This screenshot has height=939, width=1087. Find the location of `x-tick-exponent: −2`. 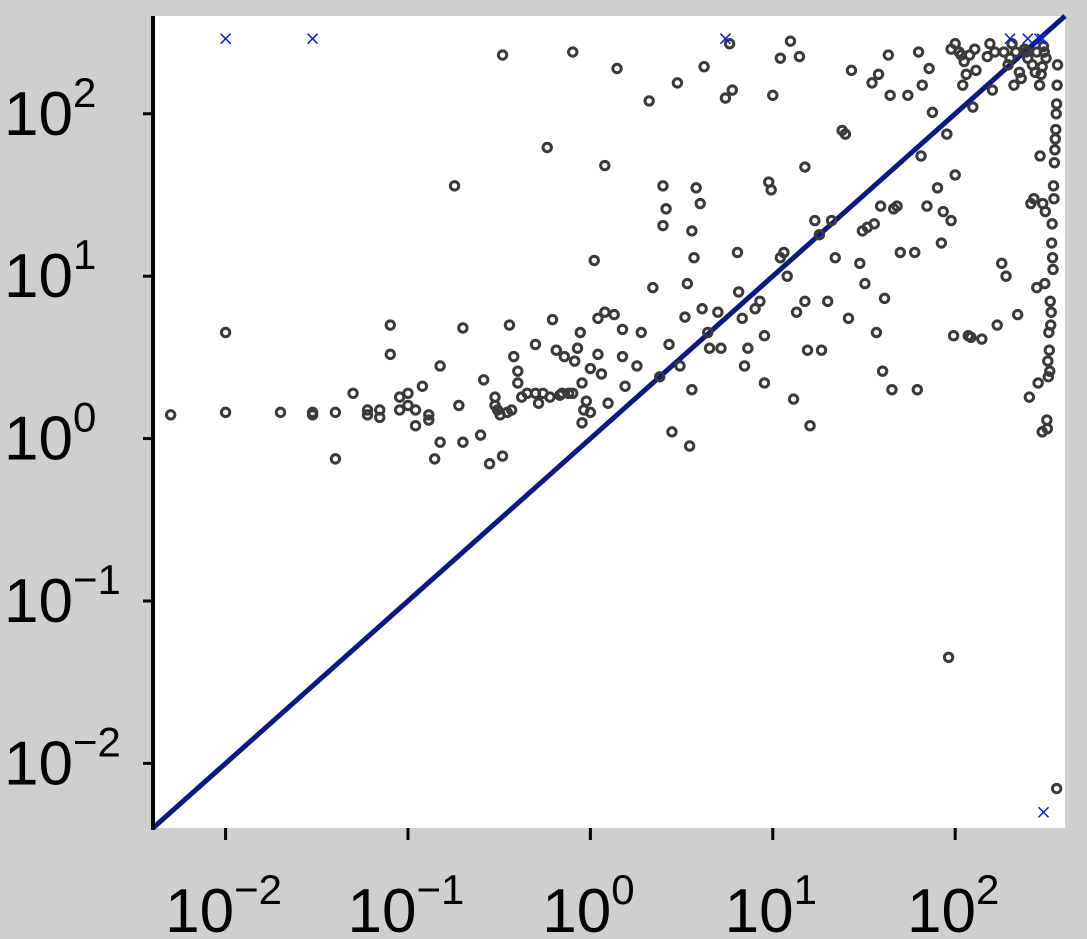

x-tick-exponent: −2 is located at coordinates (258, 889).